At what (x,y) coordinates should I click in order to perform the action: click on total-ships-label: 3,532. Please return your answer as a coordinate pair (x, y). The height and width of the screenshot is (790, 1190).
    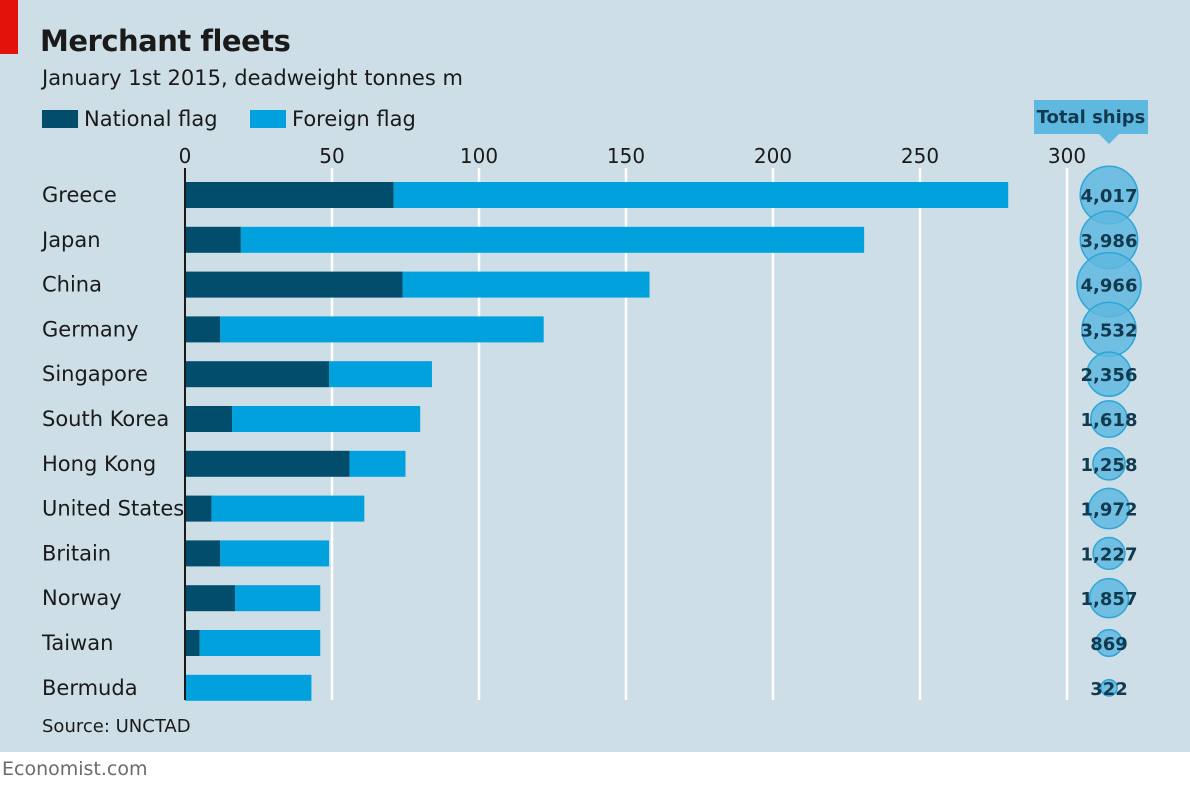
    Looking at the image, I should click on (1109, 330).